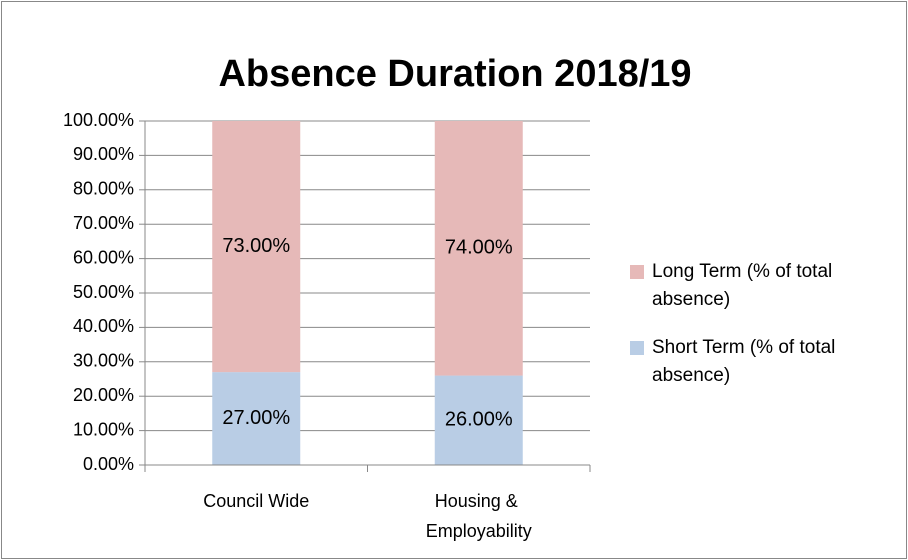 This screenshot has width=908, height=560. Describe the element at coordinates (98, 120) in the screenshot. I see `y-tick-label: 100.00%` at that location.